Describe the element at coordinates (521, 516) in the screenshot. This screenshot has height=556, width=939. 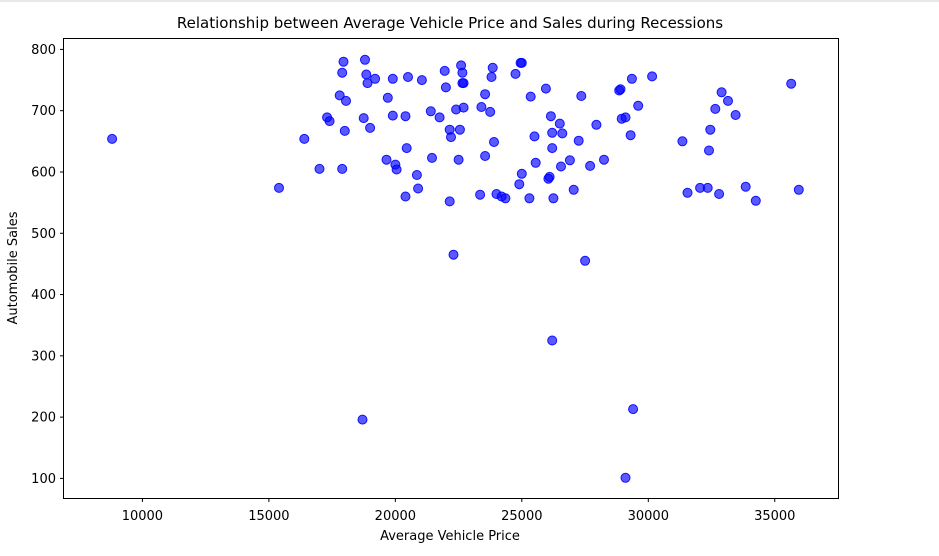
I see `x-tick-label: 25000` at that location.